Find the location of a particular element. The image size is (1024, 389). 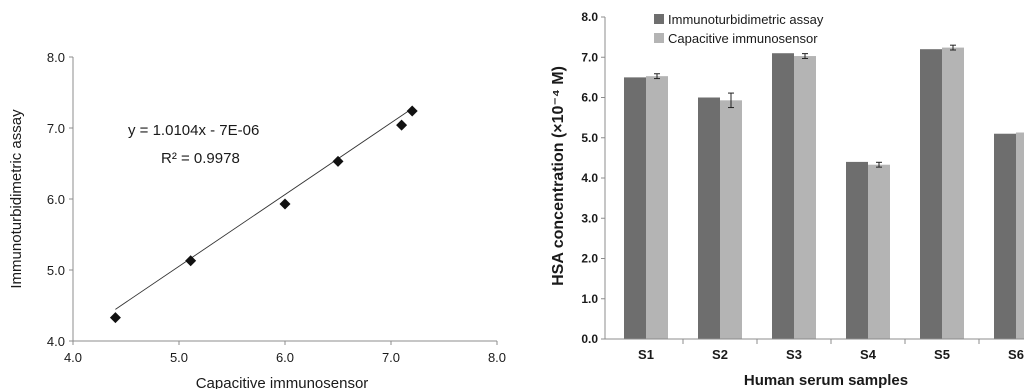

bar-y-tick-label: 4.0 is located at coordinates (589, 178).